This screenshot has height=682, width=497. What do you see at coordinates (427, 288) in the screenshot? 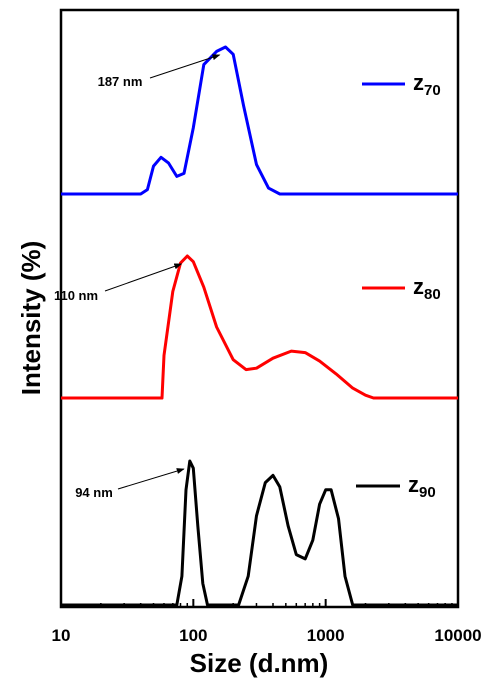
I see `legend-label: z80` at bounding box center [427, 288].